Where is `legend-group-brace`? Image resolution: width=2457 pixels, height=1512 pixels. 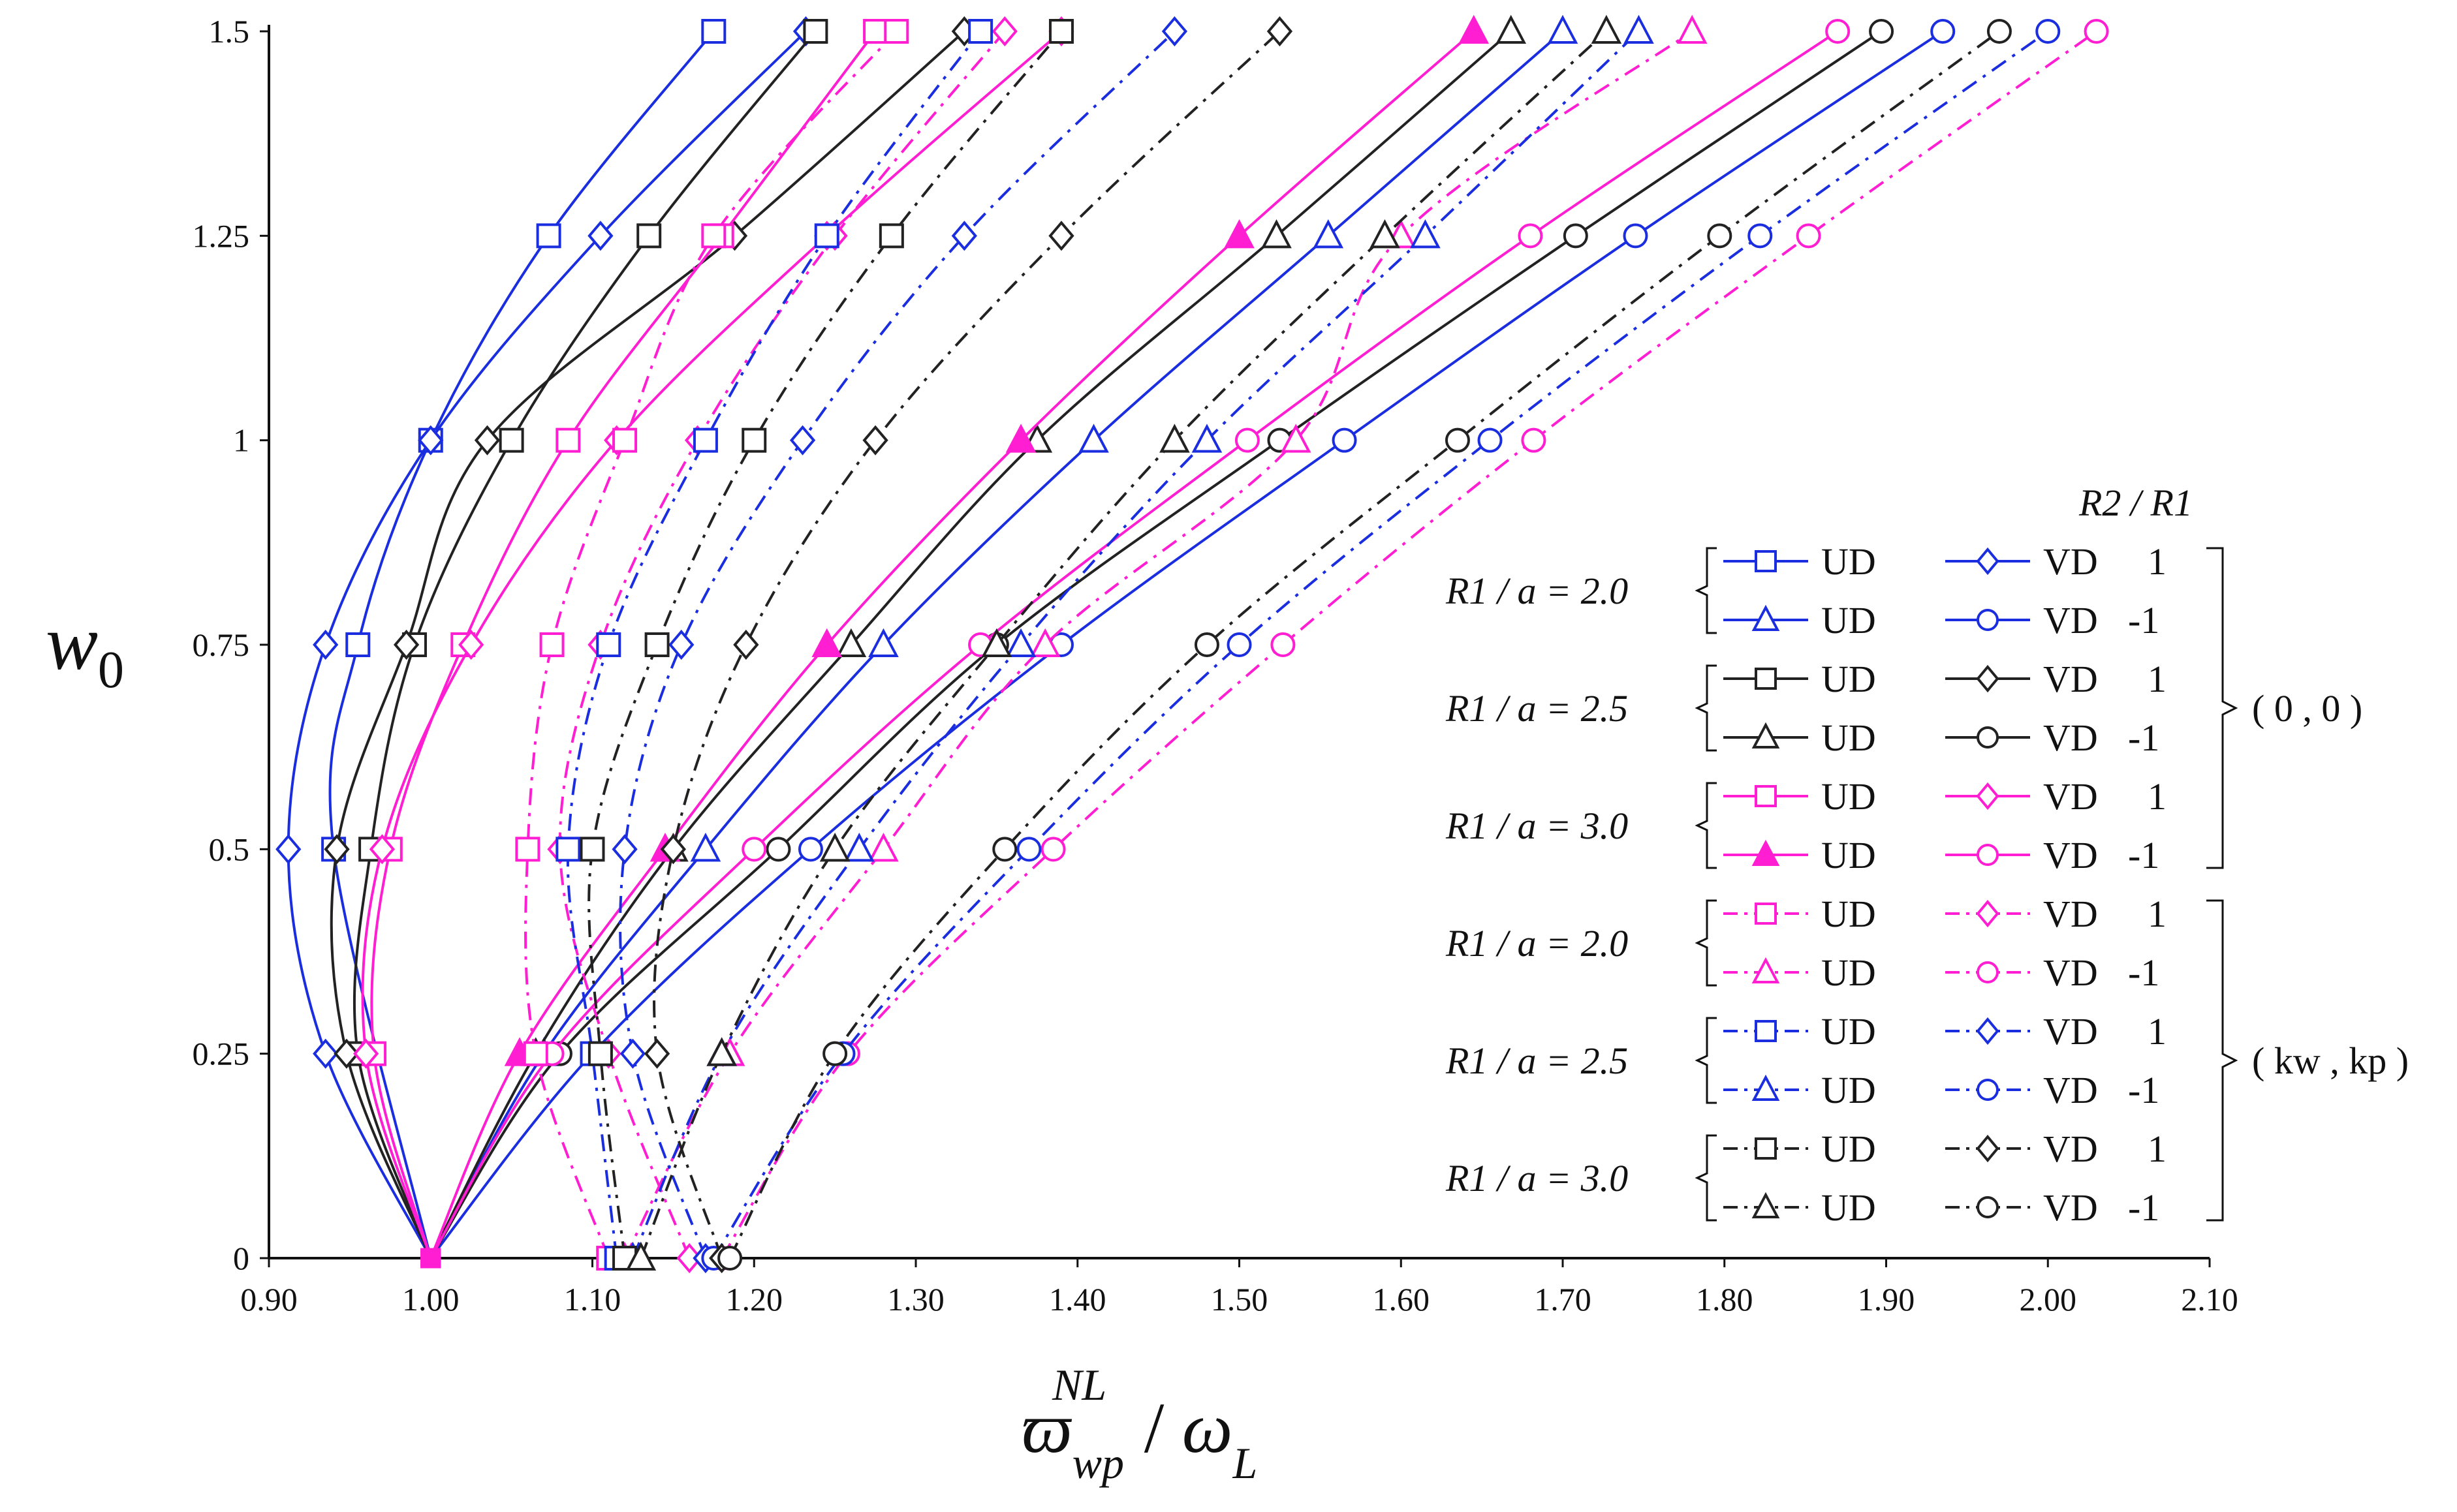 legend-group-brace is located at coordinates (2222, 708).